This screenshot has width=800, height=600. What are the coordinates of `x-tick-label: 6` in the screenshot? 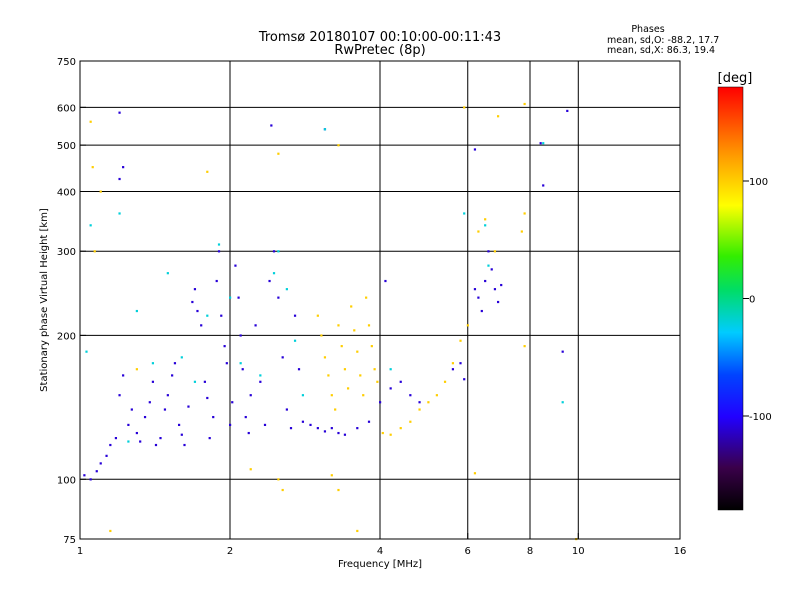 It's located at (468, 551).